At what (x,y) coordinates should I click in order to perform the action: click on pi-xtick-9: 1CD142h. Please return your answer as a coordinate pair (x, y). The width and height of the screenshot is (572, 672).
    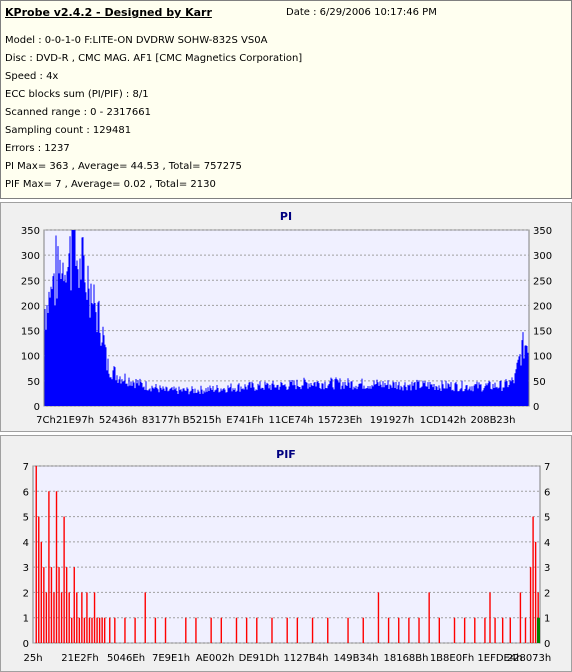
    Looking at the image, I should click on (443, 420).